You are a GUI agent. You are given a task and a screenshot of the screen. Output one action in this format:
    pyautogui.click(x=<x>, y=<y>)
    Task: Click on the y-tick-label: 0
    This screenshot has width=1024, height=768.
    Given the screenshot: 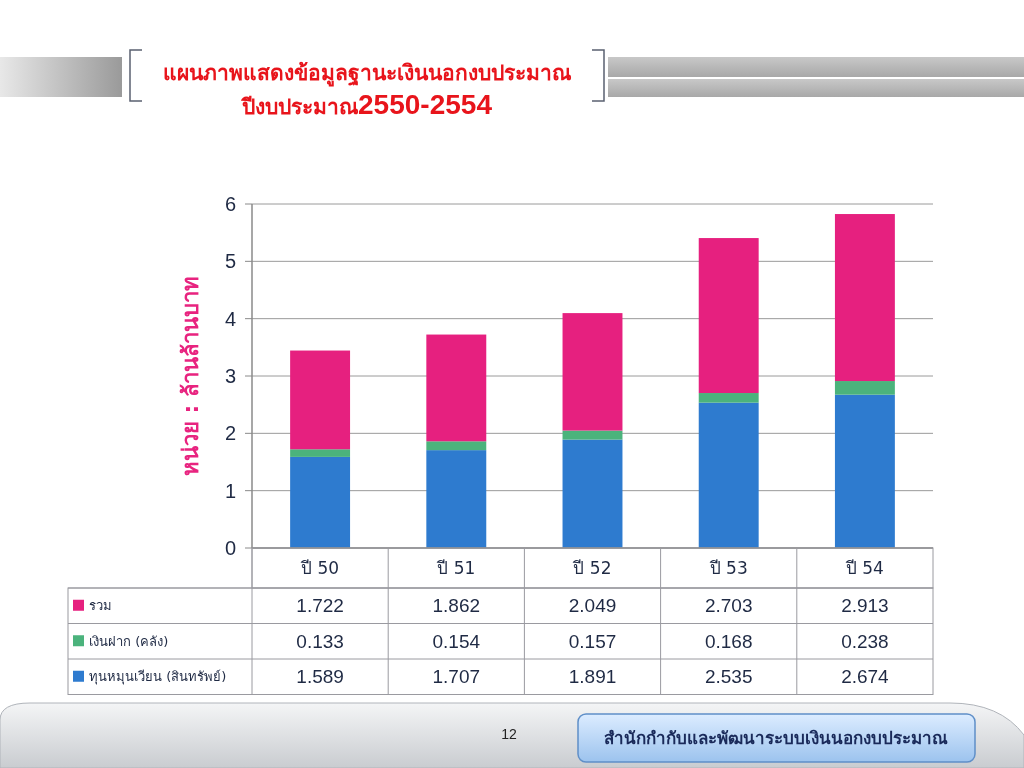 What is the action you would take?
    pyautogui.click(x=230, y=548)
    